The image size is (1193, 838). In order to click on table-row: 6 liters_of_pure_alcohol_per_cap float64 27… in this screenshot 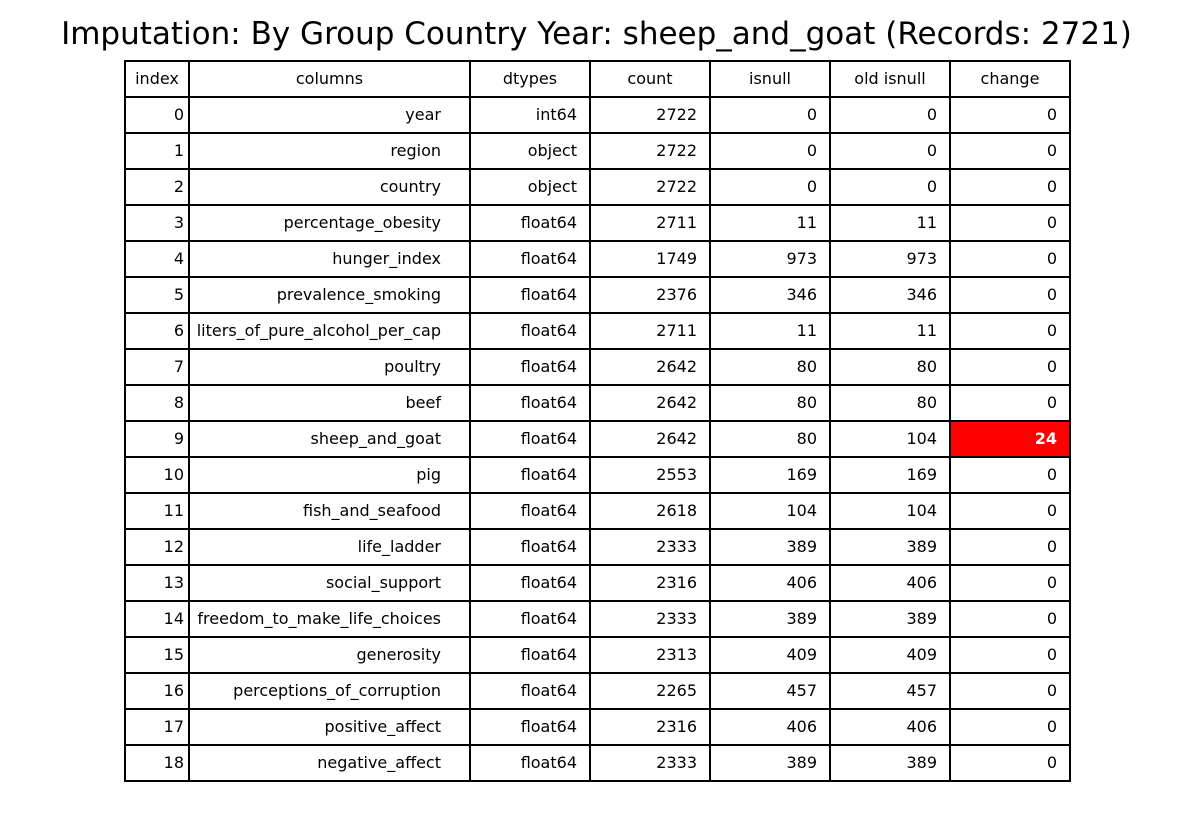, I will do `click(597, 331)`.